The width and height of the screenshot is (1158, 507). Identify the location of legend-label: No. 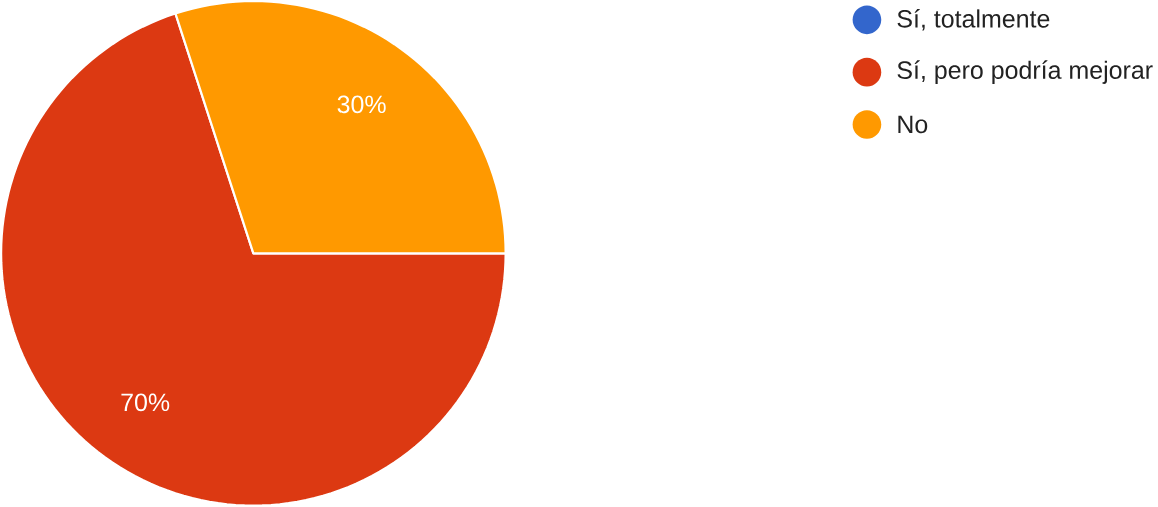
(913, 124).